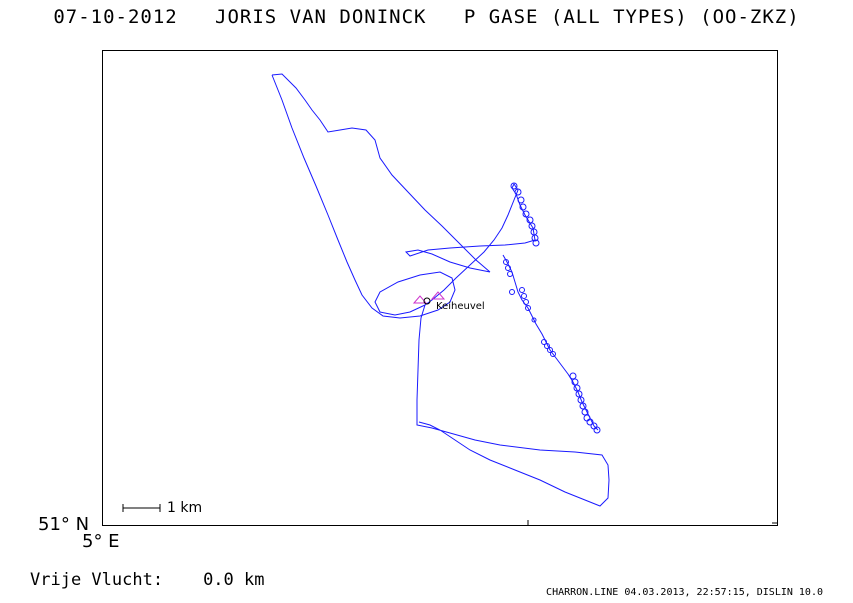 The height and width of the screenshot is (603, 853). I want to click on distance-readout: Vrije Vlucht: 0.0 km, so click(147, 580).